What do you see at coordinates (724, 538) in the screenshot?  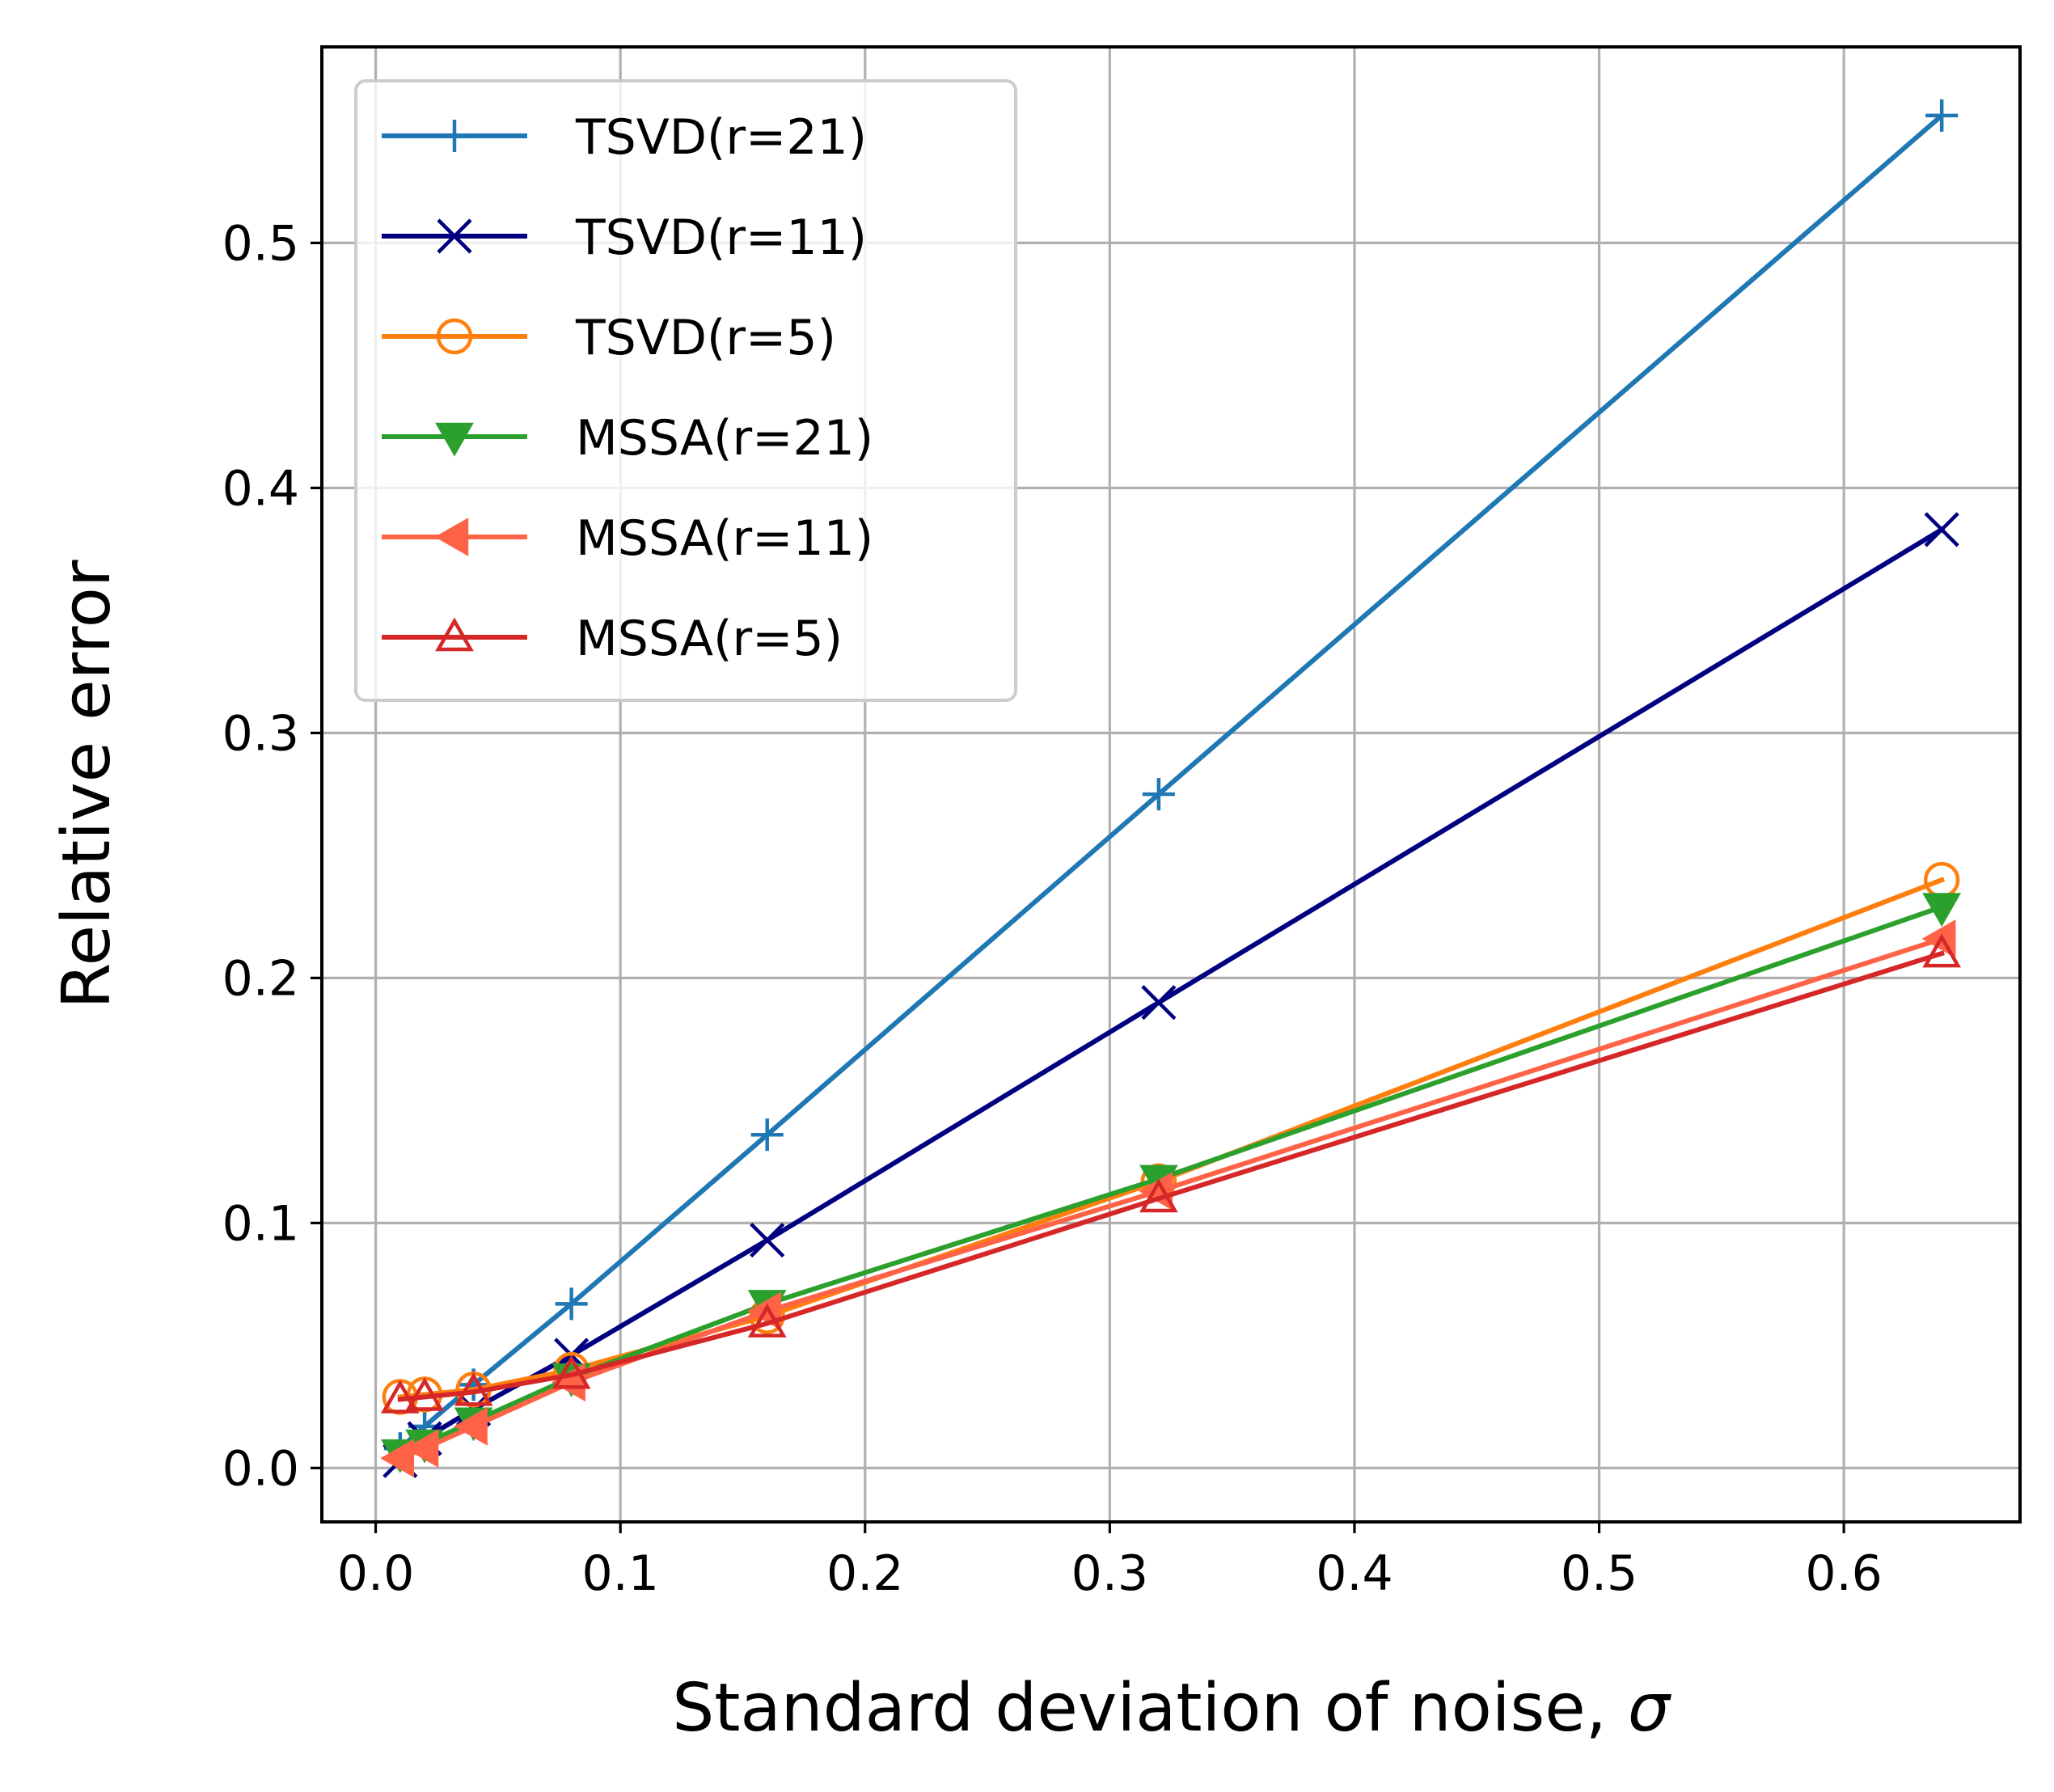 I see `legend-label: MSSA(r=11)` at bounding box center [724, 538].